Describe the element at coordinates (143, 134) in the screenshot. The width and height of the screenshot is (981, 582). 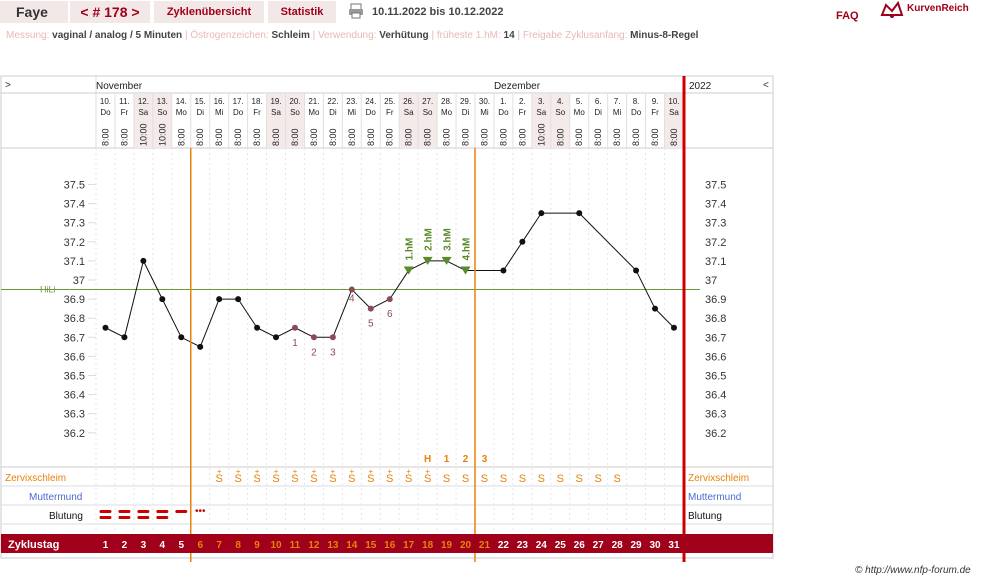
I see `day-time: 10:00` at that location.